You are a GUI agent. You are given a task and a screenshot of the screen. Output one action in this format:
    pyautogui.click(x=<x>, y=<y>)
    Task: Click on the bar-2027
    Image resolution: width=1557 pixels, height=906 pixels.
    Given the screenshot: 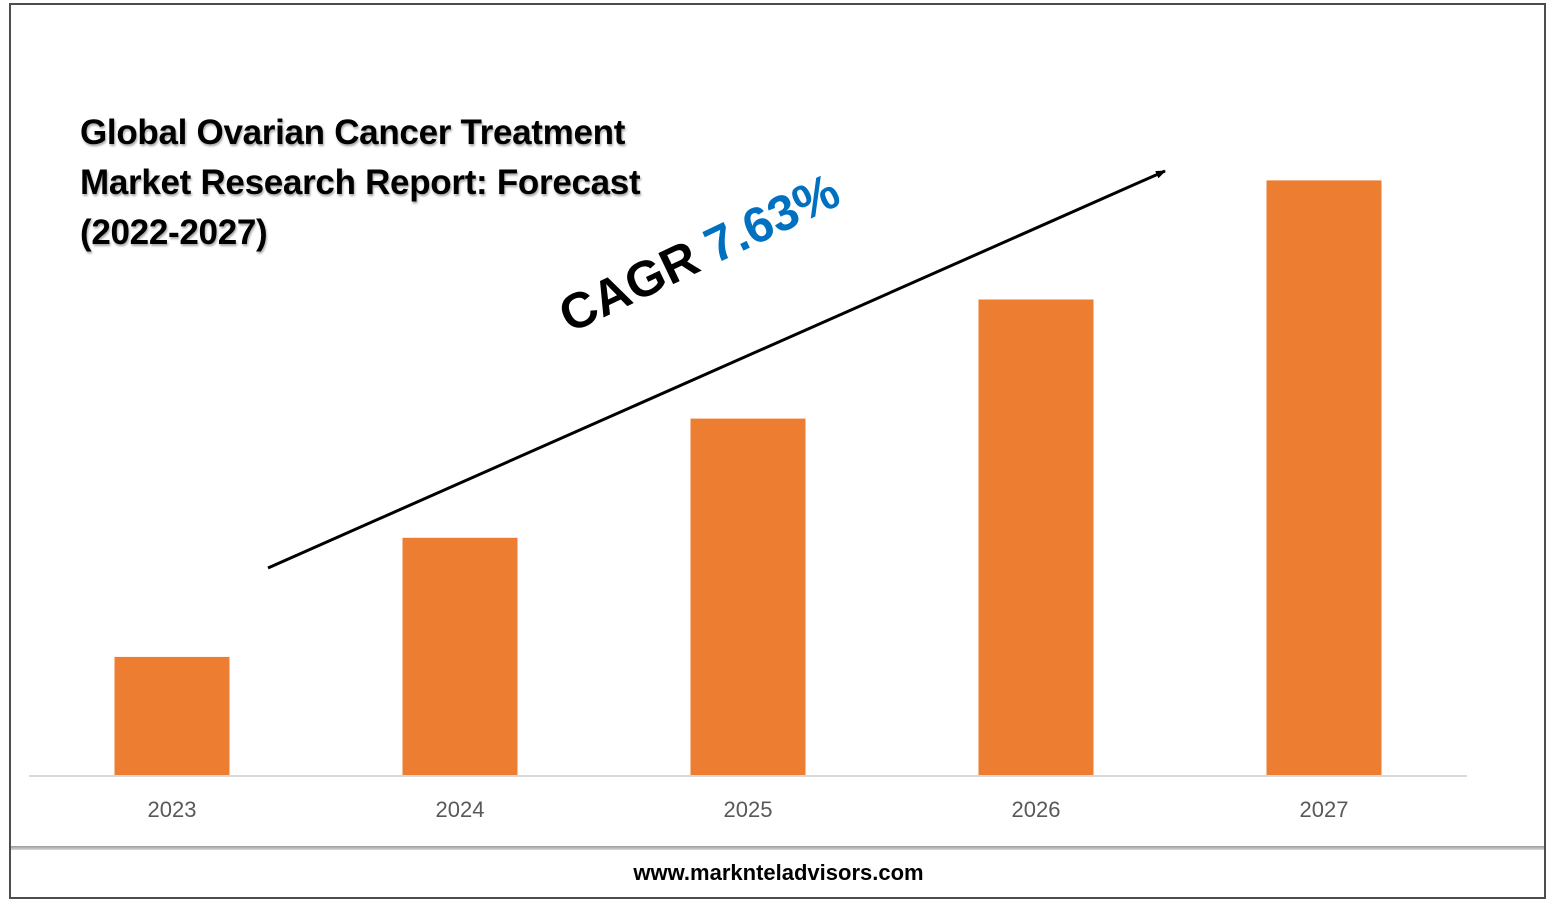 What is the action you would take?
    pyautogui.click(x=1324, y=478)
    